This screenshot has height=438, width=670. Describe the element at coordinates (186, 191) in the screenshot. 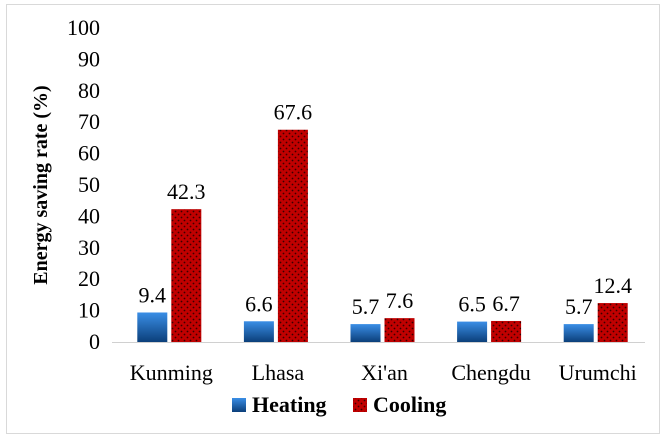

I see `cooling-data-label: 42.3` at that location.